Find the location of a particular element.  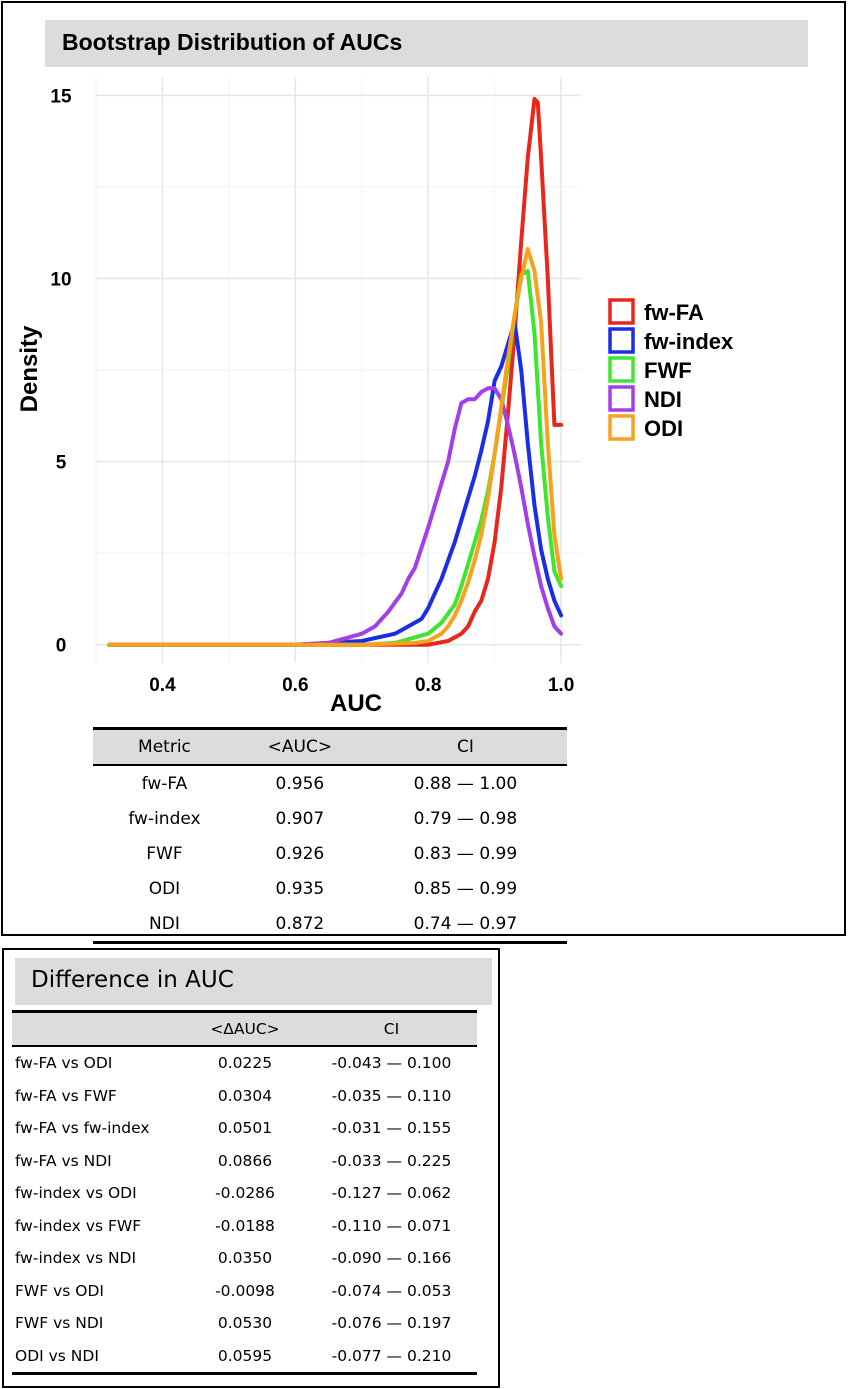

table-row: fw-FA vs NDI 0.0866 -0.033 — 0.225 is located at coordinates (244, 1161).